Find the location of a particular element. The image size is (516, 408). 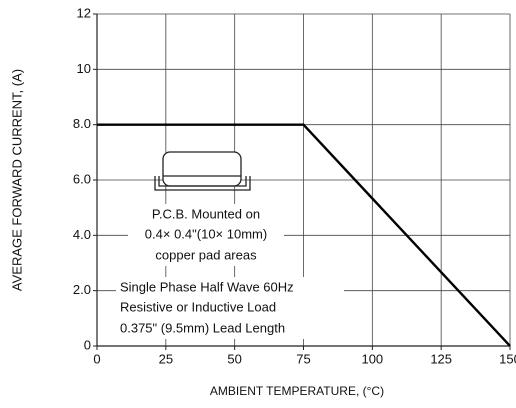

x-tick-label: 125 is located at coordinates (441, 358).